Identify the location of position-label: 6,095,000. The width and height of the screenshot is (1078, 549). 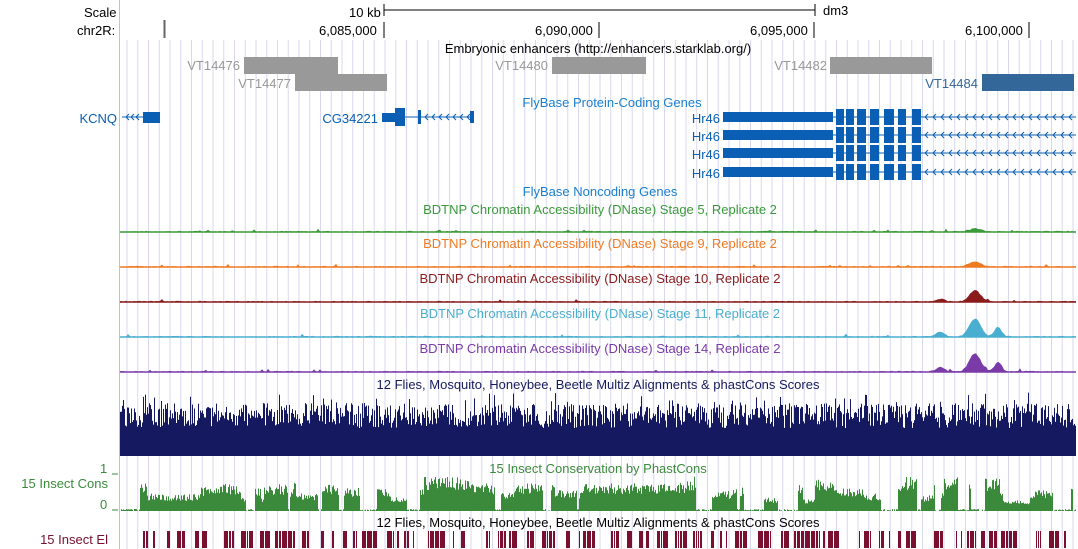
(779, 30).